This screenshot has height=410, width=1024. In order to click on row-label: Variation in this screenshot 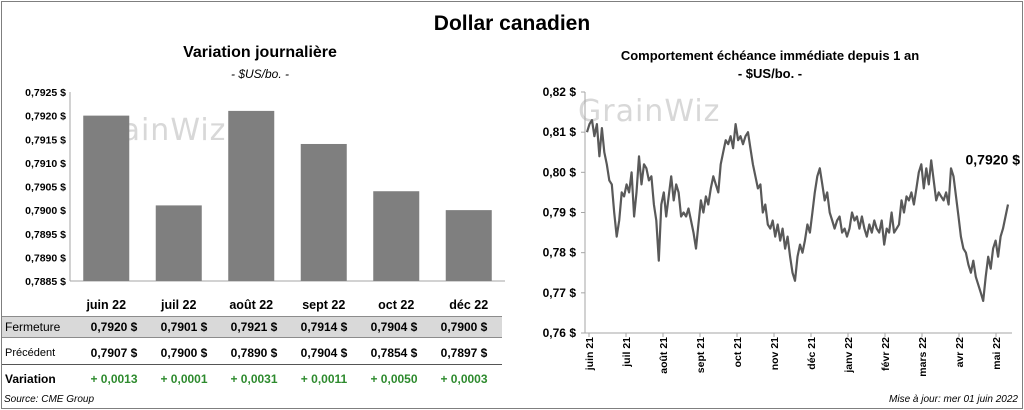, I will do `click(30, 379)`.